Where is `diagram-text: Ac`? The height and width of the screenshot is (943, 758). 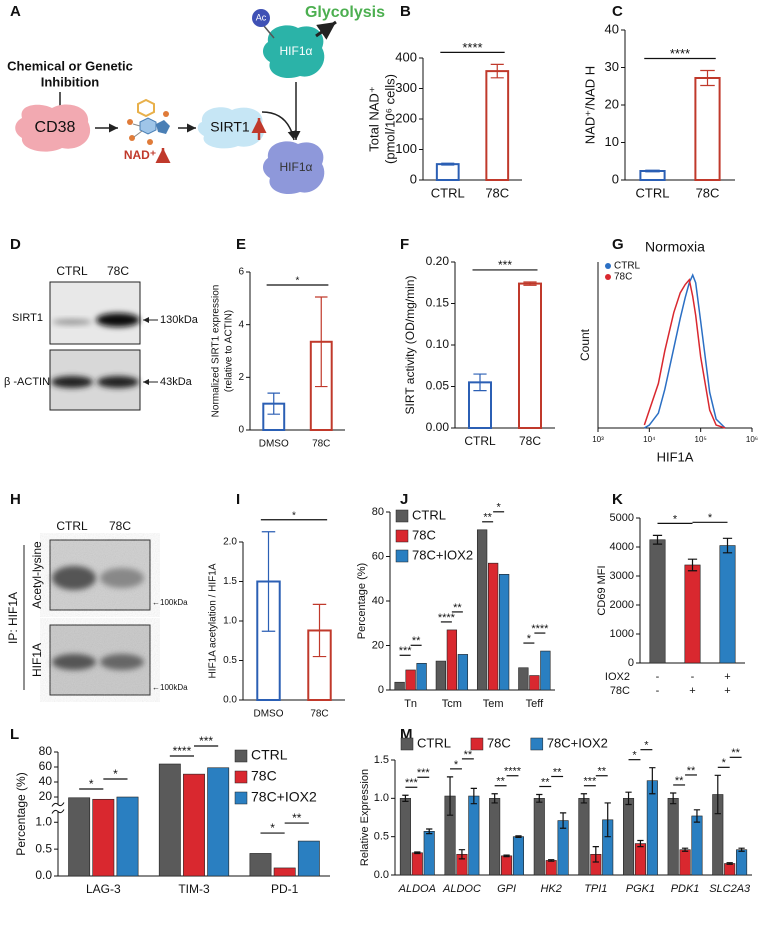 diagram-text: Ac is located at coordinates (261, 17).